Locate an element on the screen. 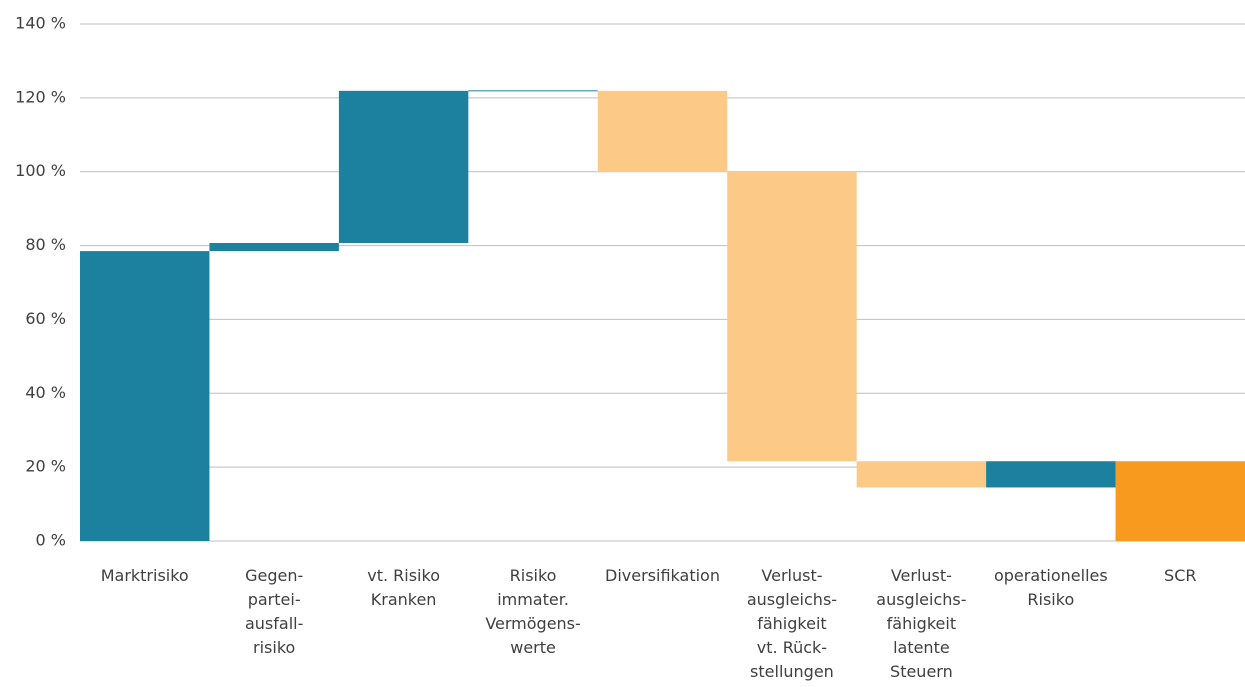 The width and height of the screenshot is (1245, 687). y-tick-label: 120 % is located at coordinates (40, 96).